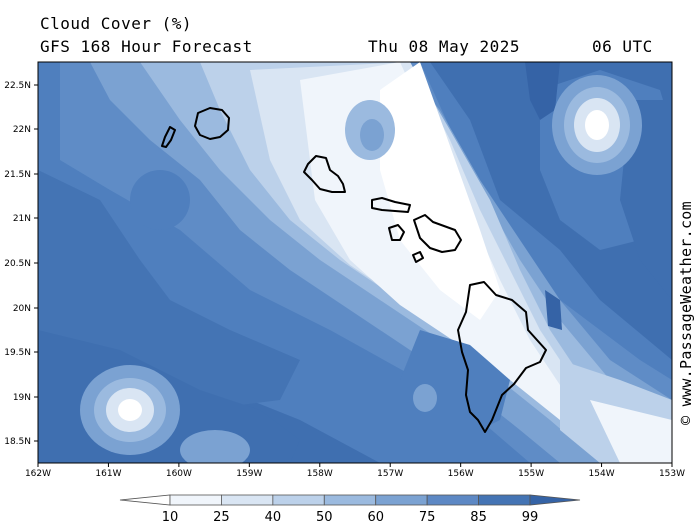 The width and height of the screenshot is (700, 525). Describe the element at coordinates (324, 517) in the screenshot. I see `colorbar-label: 50` at that location.